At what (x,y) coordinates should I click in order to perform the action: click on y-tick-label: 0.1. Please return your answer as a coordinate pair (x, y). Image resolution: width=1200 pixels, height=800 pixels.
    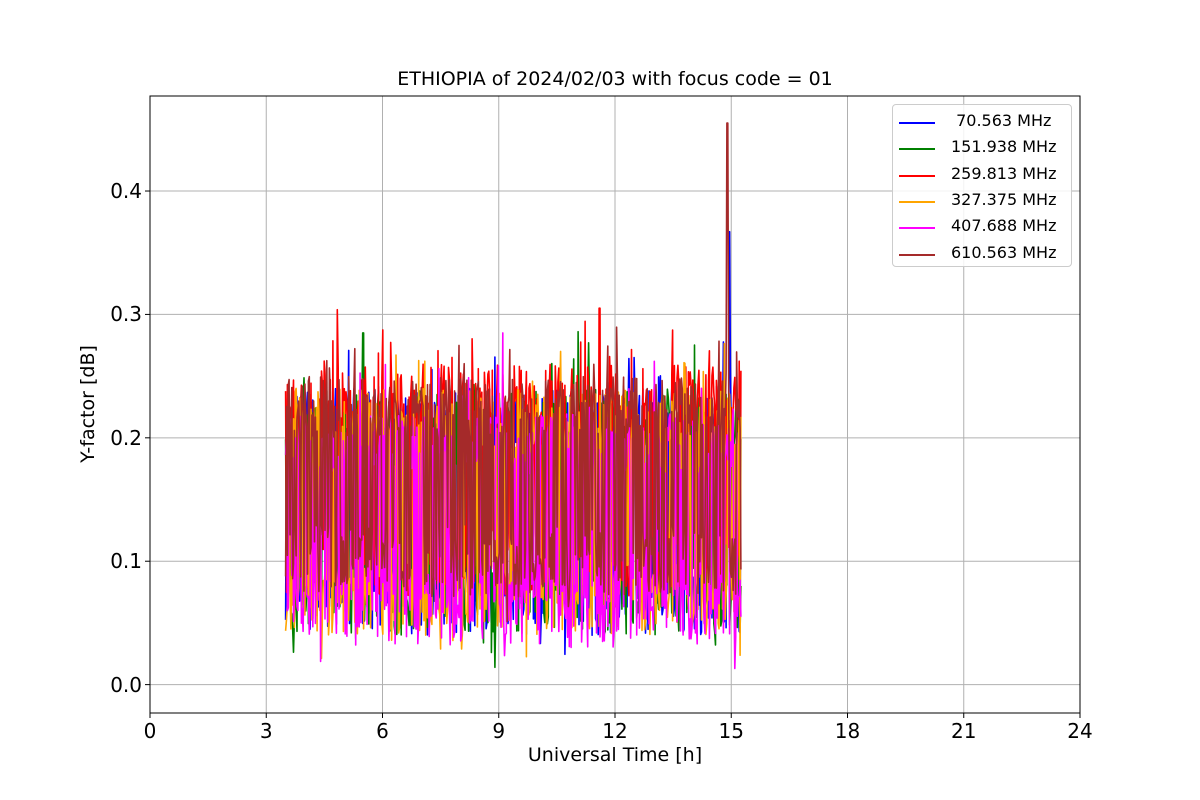
    Looking at the image, I should click on (126, 561).